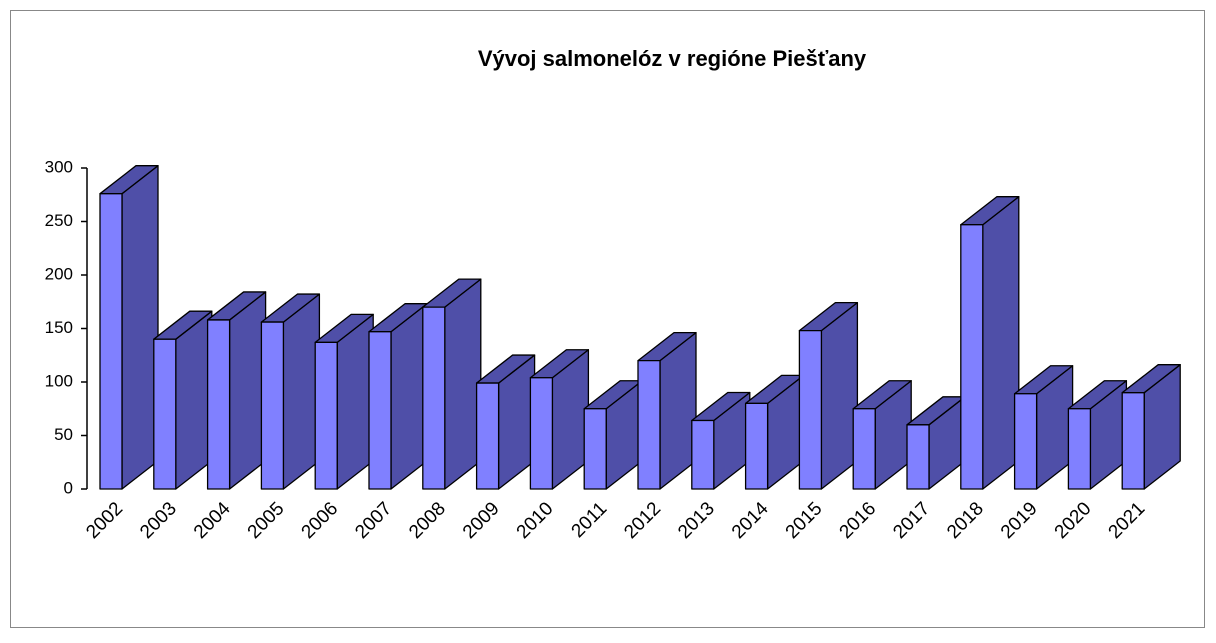 This screenshot has width=1216, height=643. I want to click on y-tick-label: 50, so click(63, 434).